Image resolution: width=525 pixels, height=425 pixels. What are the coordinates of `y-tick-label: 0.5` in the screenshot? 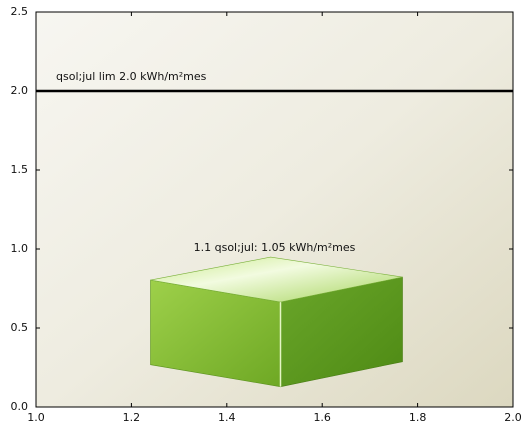 It's located at (20, 327).